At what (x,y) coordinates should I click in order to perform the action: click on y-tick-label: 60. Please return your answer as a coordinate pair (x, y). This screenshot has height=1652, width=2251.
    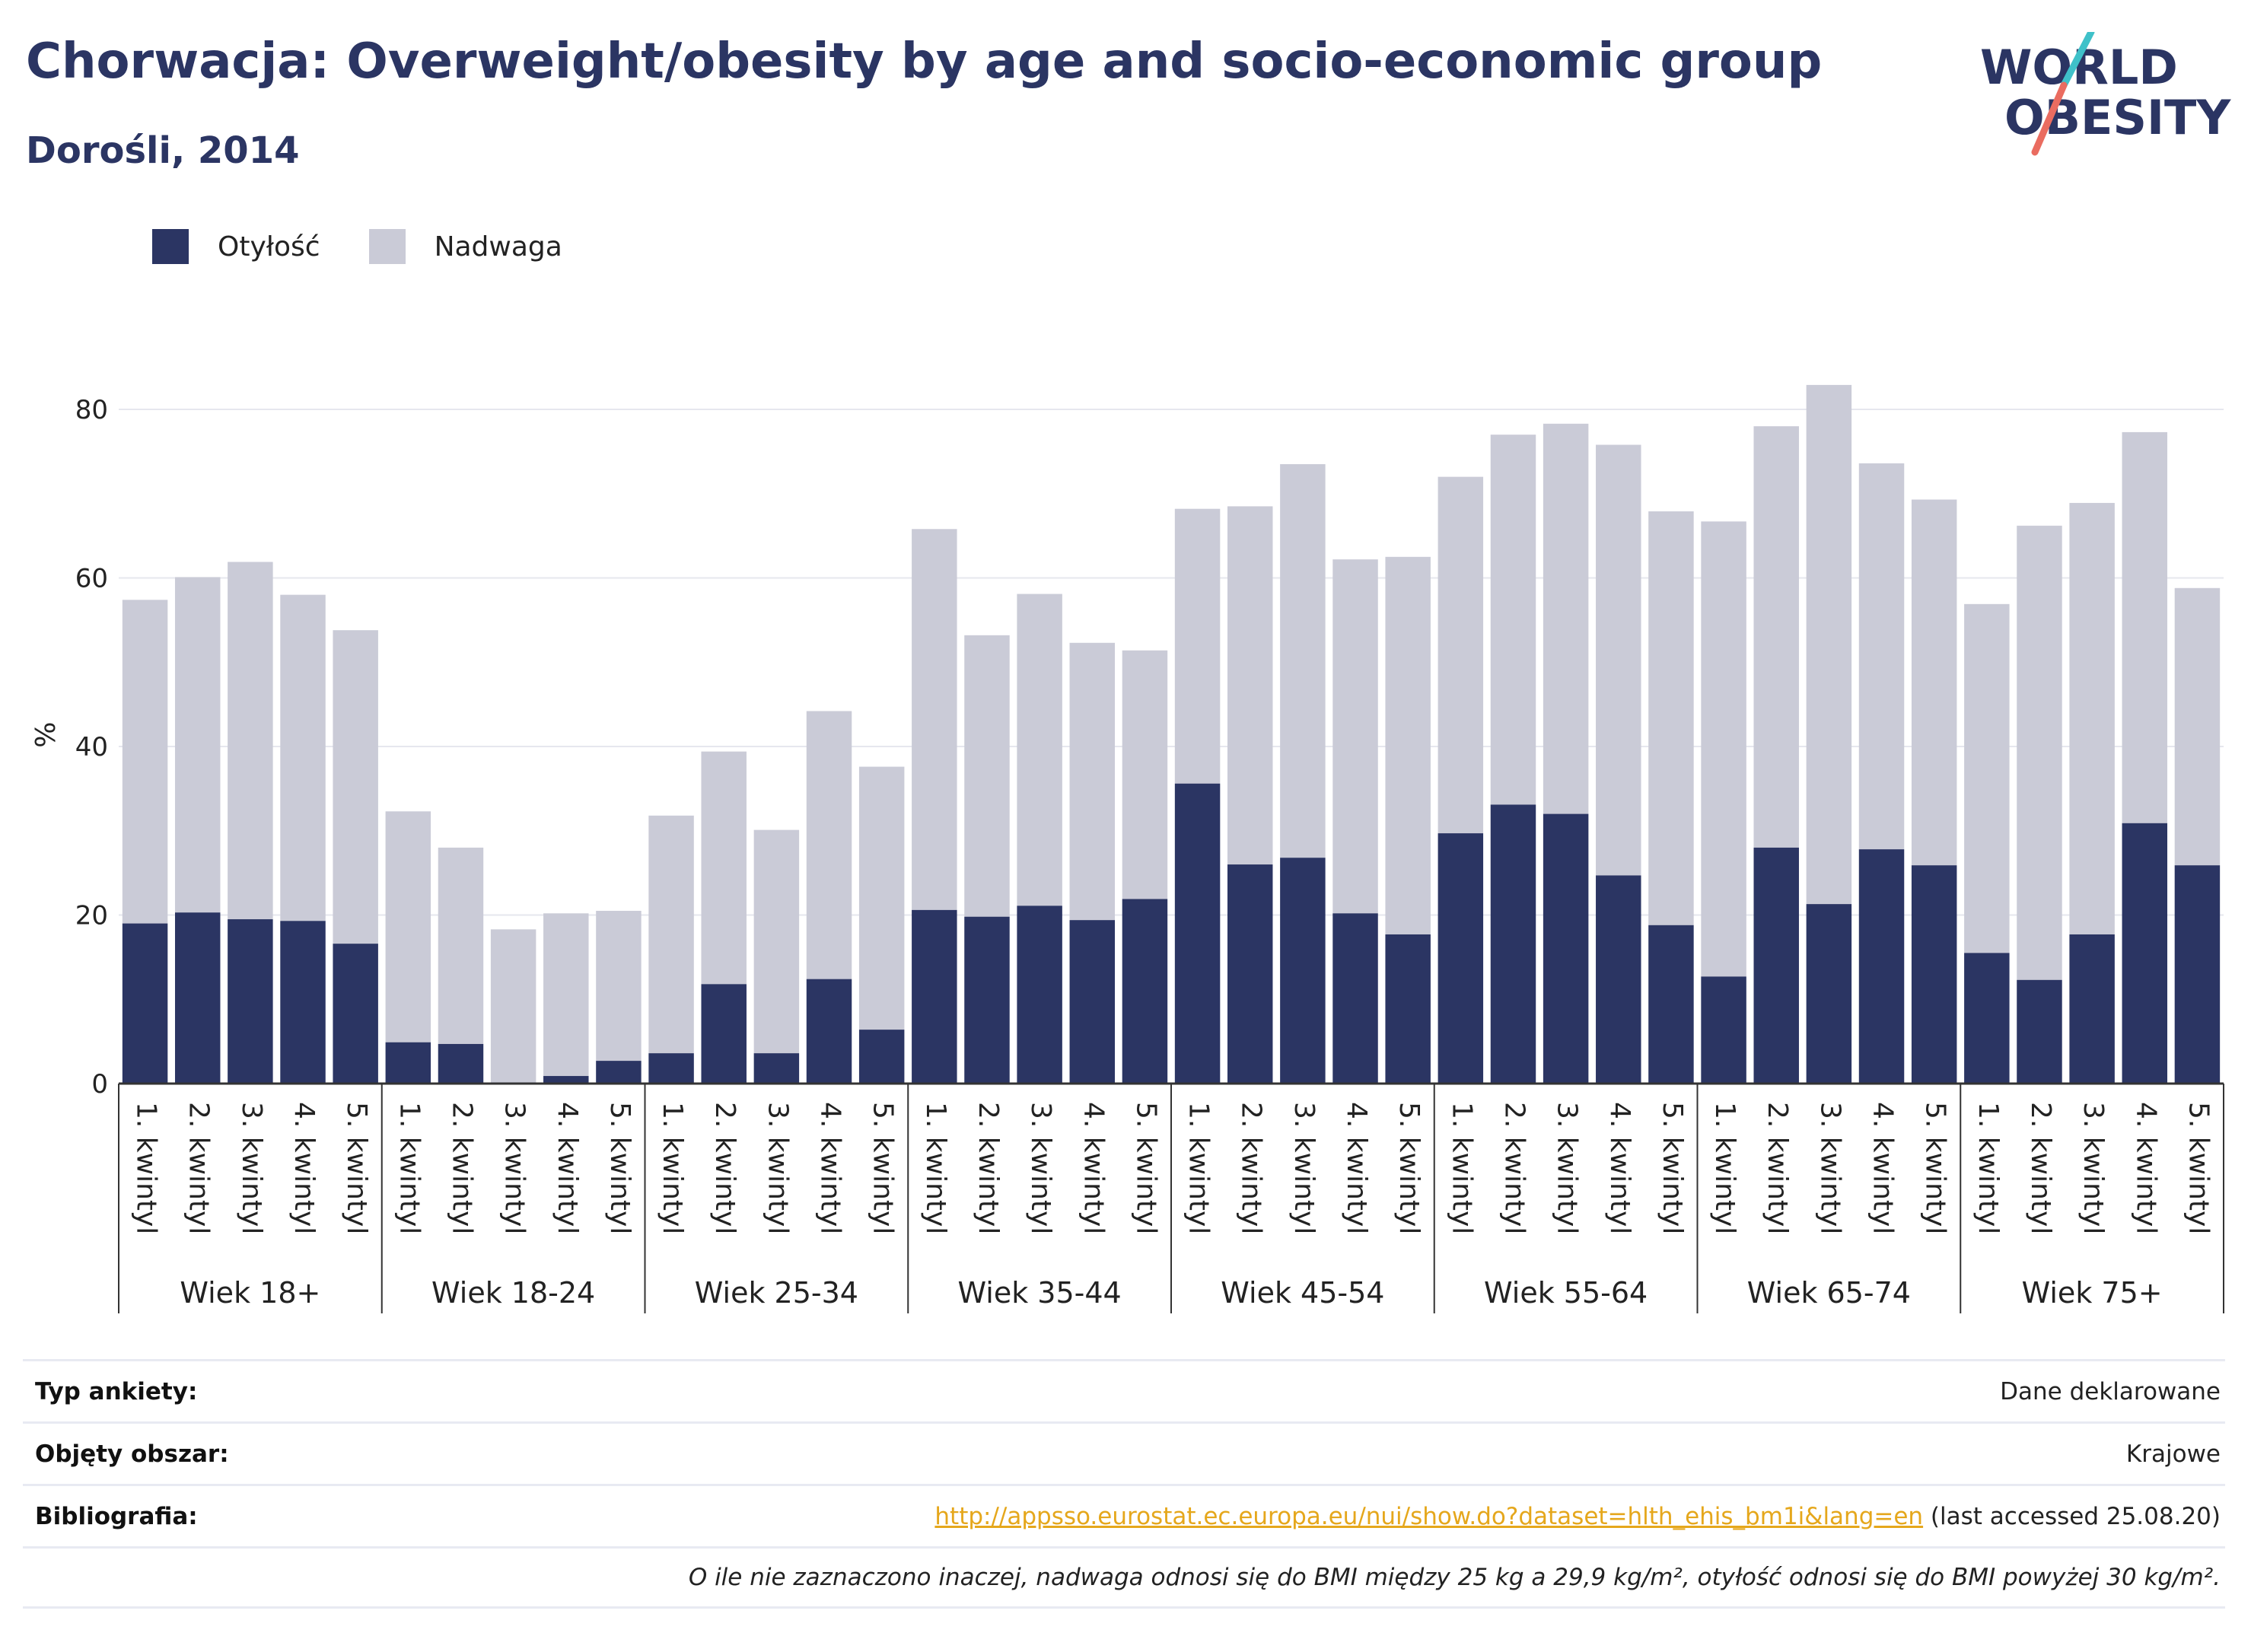
    Looking at the image, I should click on (91, 579).